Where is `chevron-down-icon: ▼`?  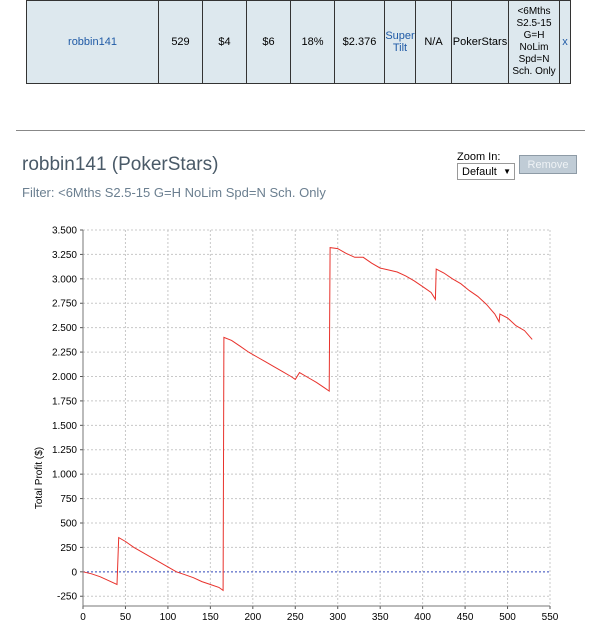
chevron-down-icon: ▼ is located at coordinates (507, 171).